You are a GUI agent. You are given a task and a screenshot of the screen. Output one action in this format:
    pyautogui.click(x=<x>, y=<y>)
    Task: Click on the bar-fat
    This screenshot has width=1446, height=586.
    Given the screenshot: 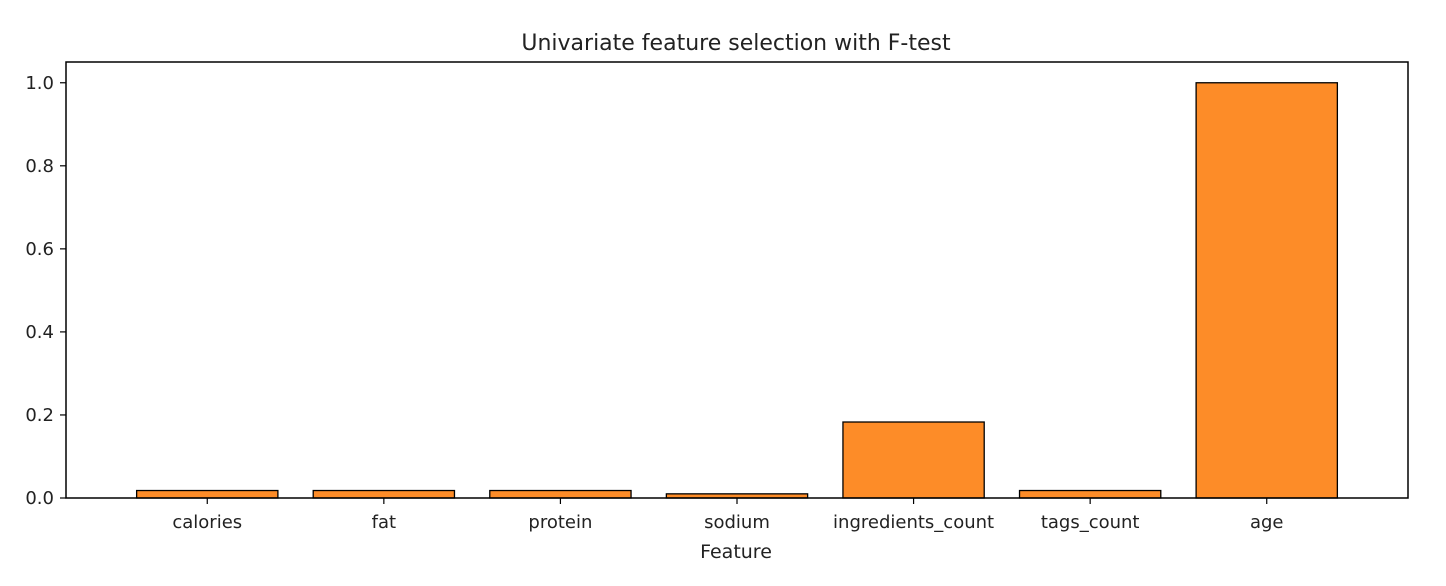 What is the action you would take?
    pyautogui.click(x=384, y=494)
    